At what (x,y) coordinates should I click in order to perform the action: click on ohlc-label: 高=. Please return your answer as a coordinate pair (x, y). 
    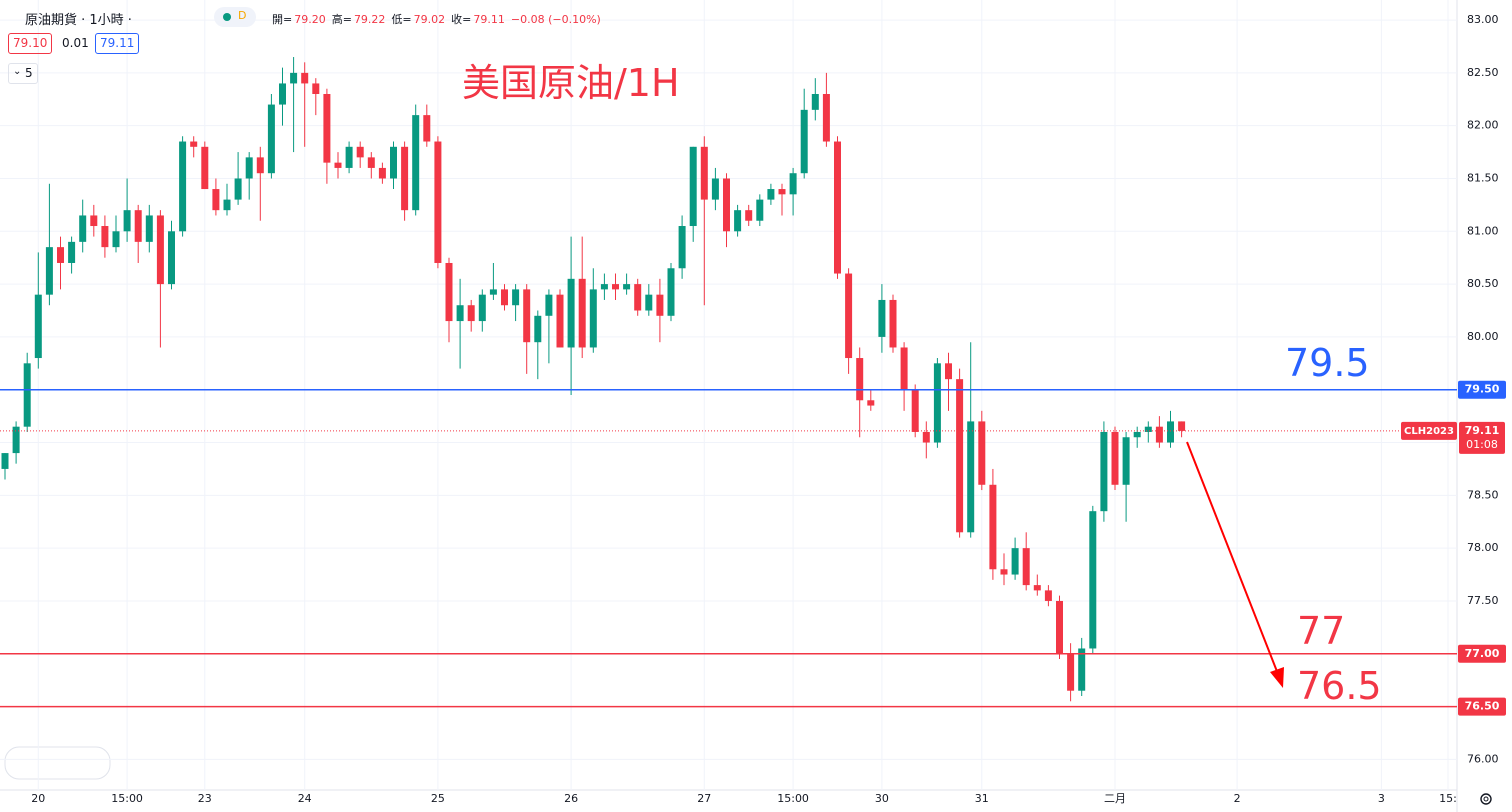
    Looking at the image, I should click on (341, 19).